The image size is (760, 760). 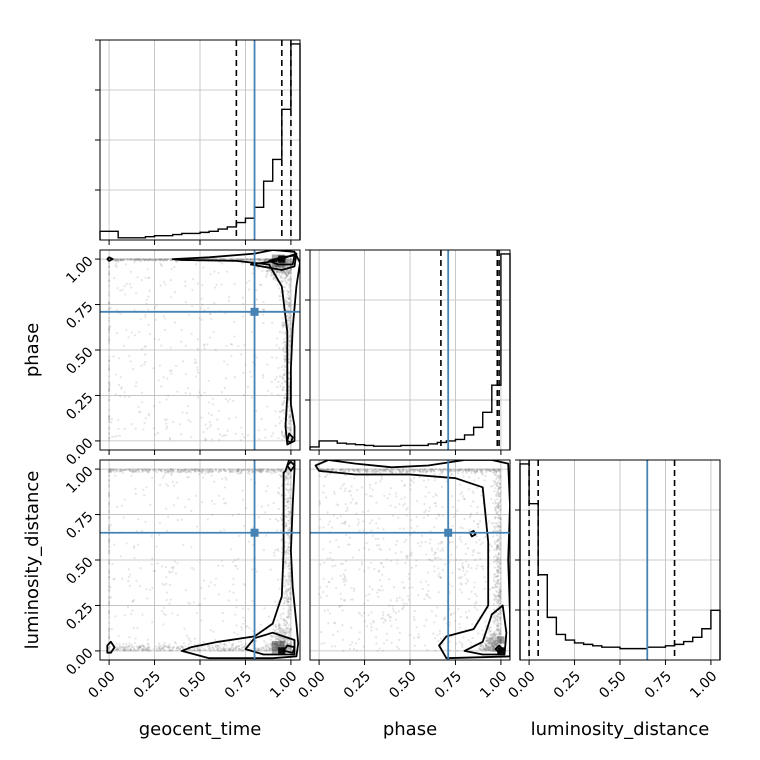 I want to click on density-contour, so click(x=110, y=259).